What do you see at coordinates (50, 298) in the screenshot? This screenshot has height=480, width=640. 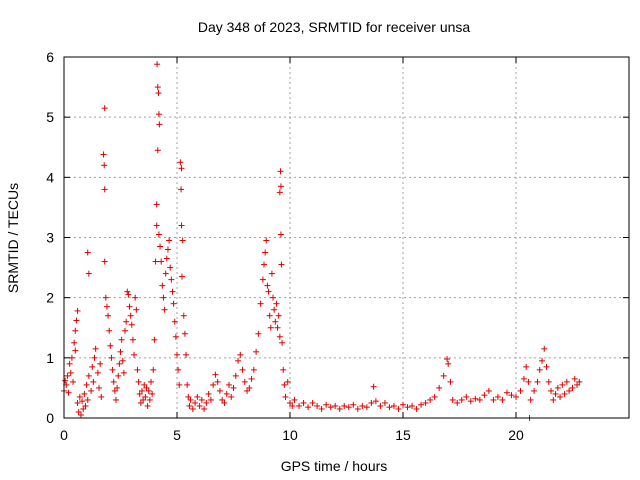 I see `y-tick-label: 2` at bounding box center [50, 298].